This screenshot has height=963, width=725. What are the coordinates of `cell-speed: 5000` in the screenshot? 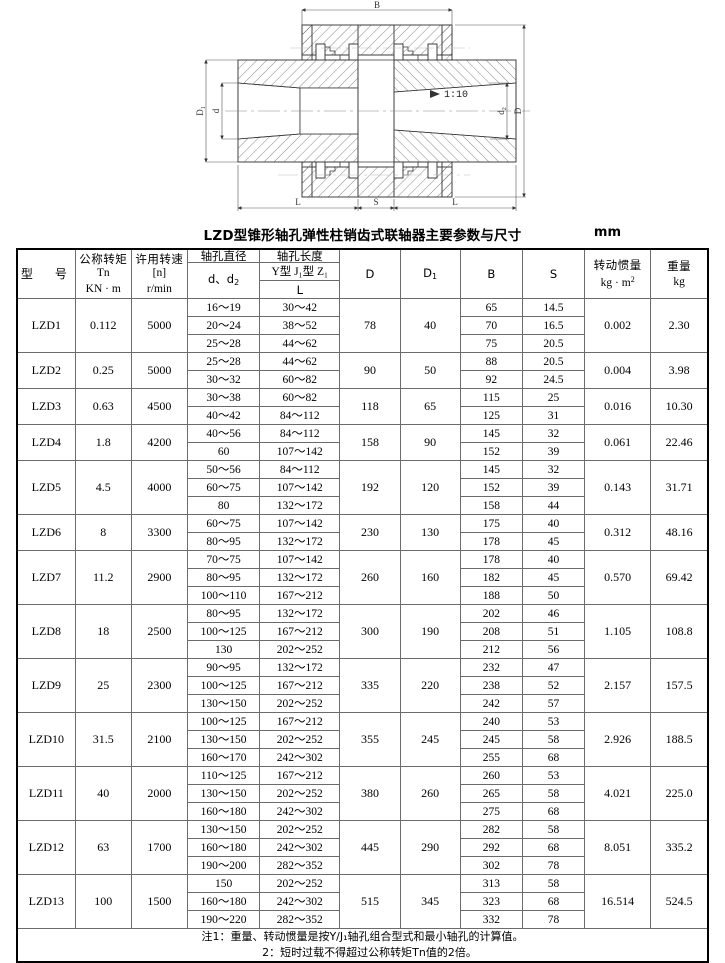 It's located at (159, 326).